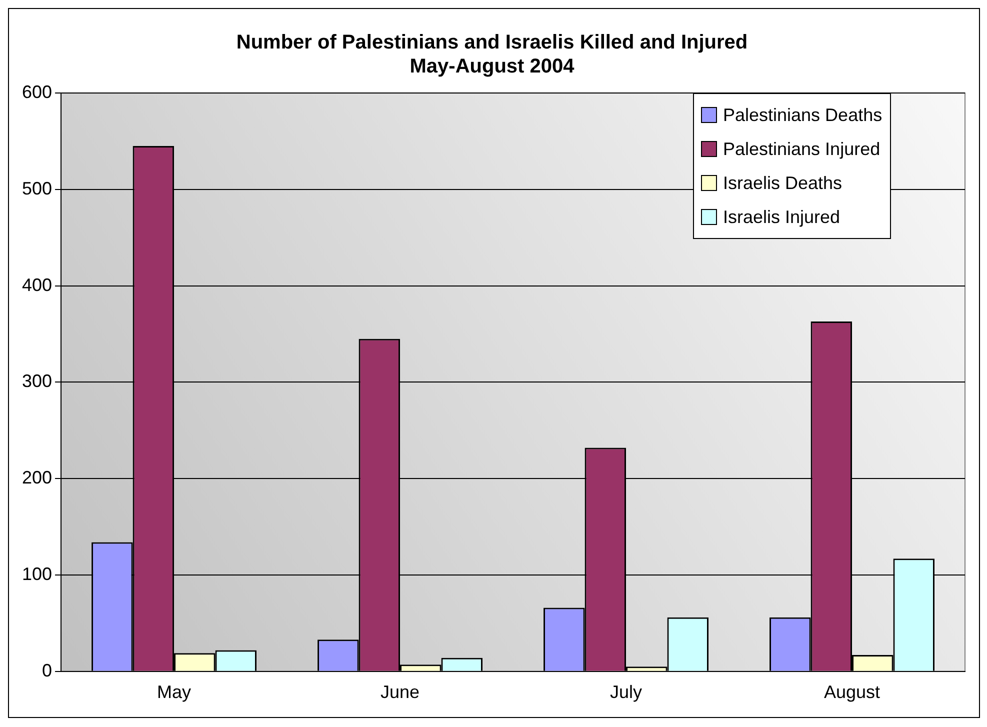 This screenshot has width=987, height=727. Describe the element at coordinates (492, 67) in the screenshot. I see `text: May-August 2004` at that location.